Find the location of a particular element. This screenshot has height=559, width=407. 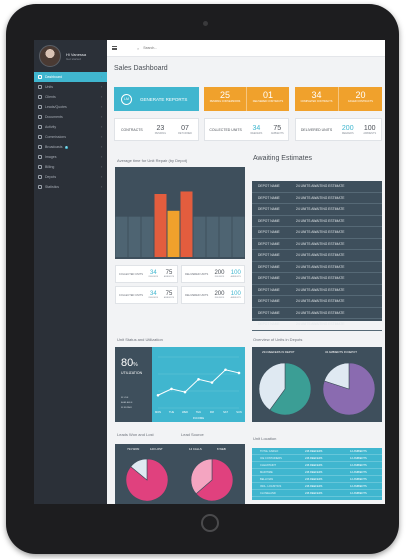

leads-lost: 120 LOST is located at coordinates (156, 449).